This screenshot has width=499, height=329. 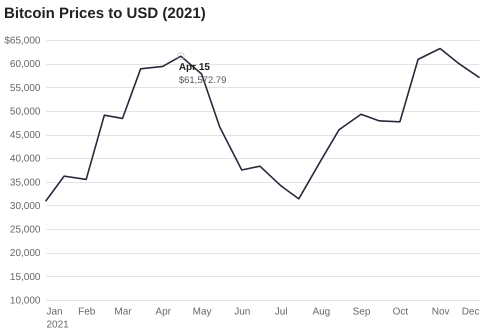 I want to click on y-tick-label: 40,000, so click(x=25, y=159).